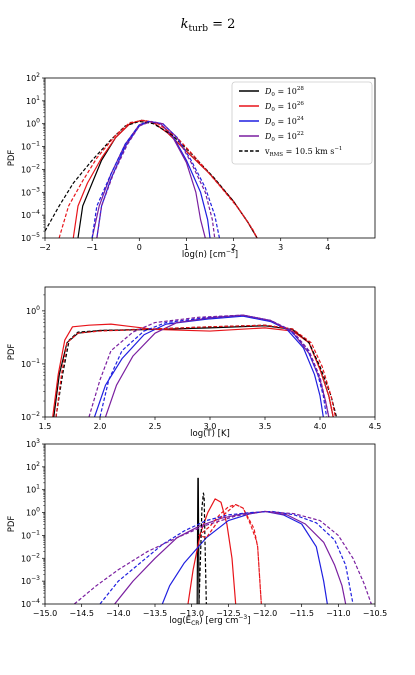 The image size is (415, 675). What do you see at coordinates (210, 434) in the screenshot?
I see `x-axis-label: log(T) [K]` at bounding box center [210, 434].